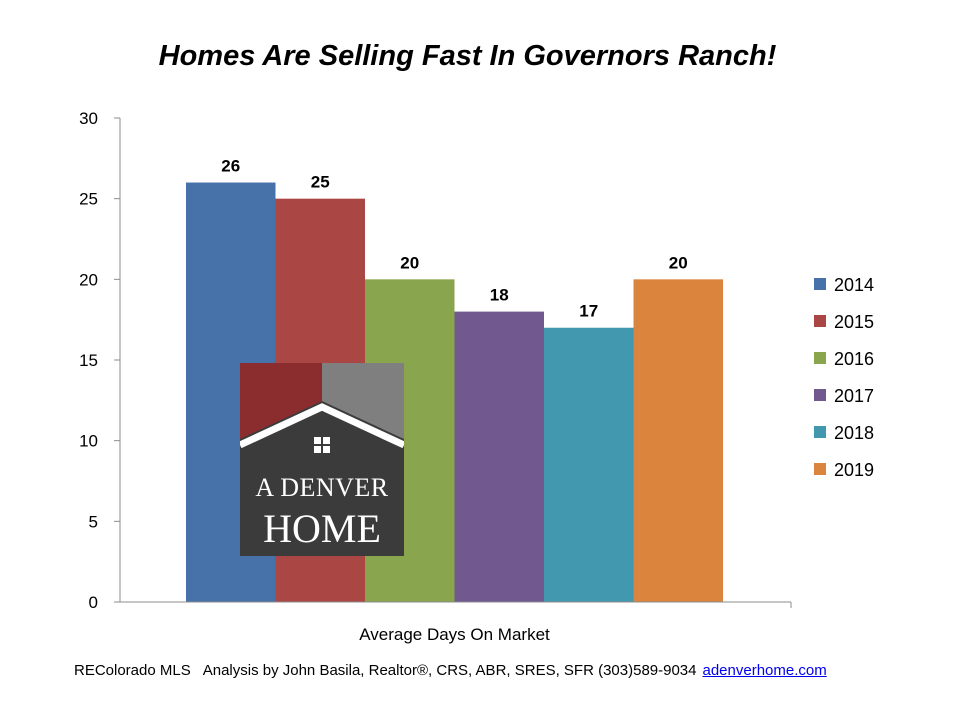 This screenshot has width=960, height=720. I want to click on bar-2019, so click(678, 440).